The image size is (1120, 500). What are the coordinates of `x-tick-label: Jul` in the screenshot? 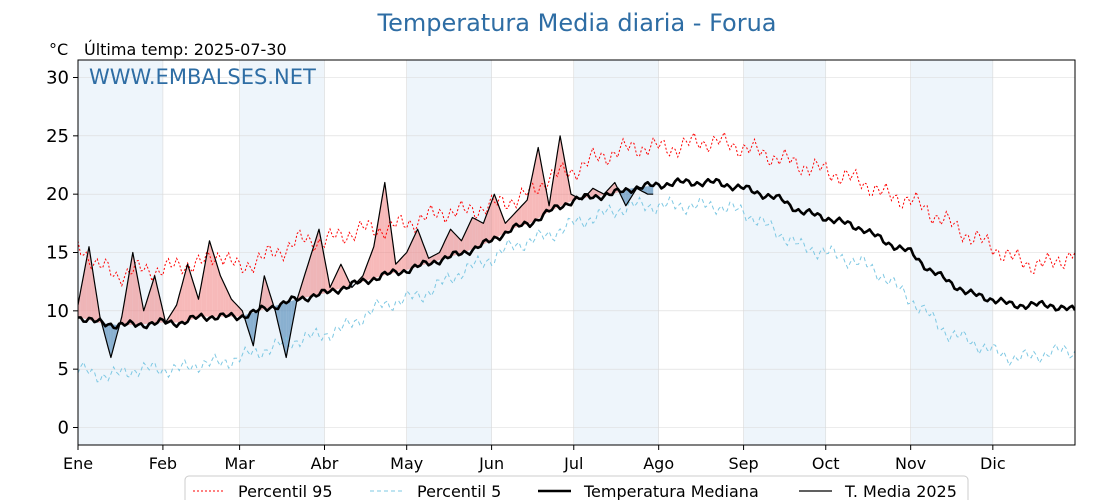 It's located at (573, 463).